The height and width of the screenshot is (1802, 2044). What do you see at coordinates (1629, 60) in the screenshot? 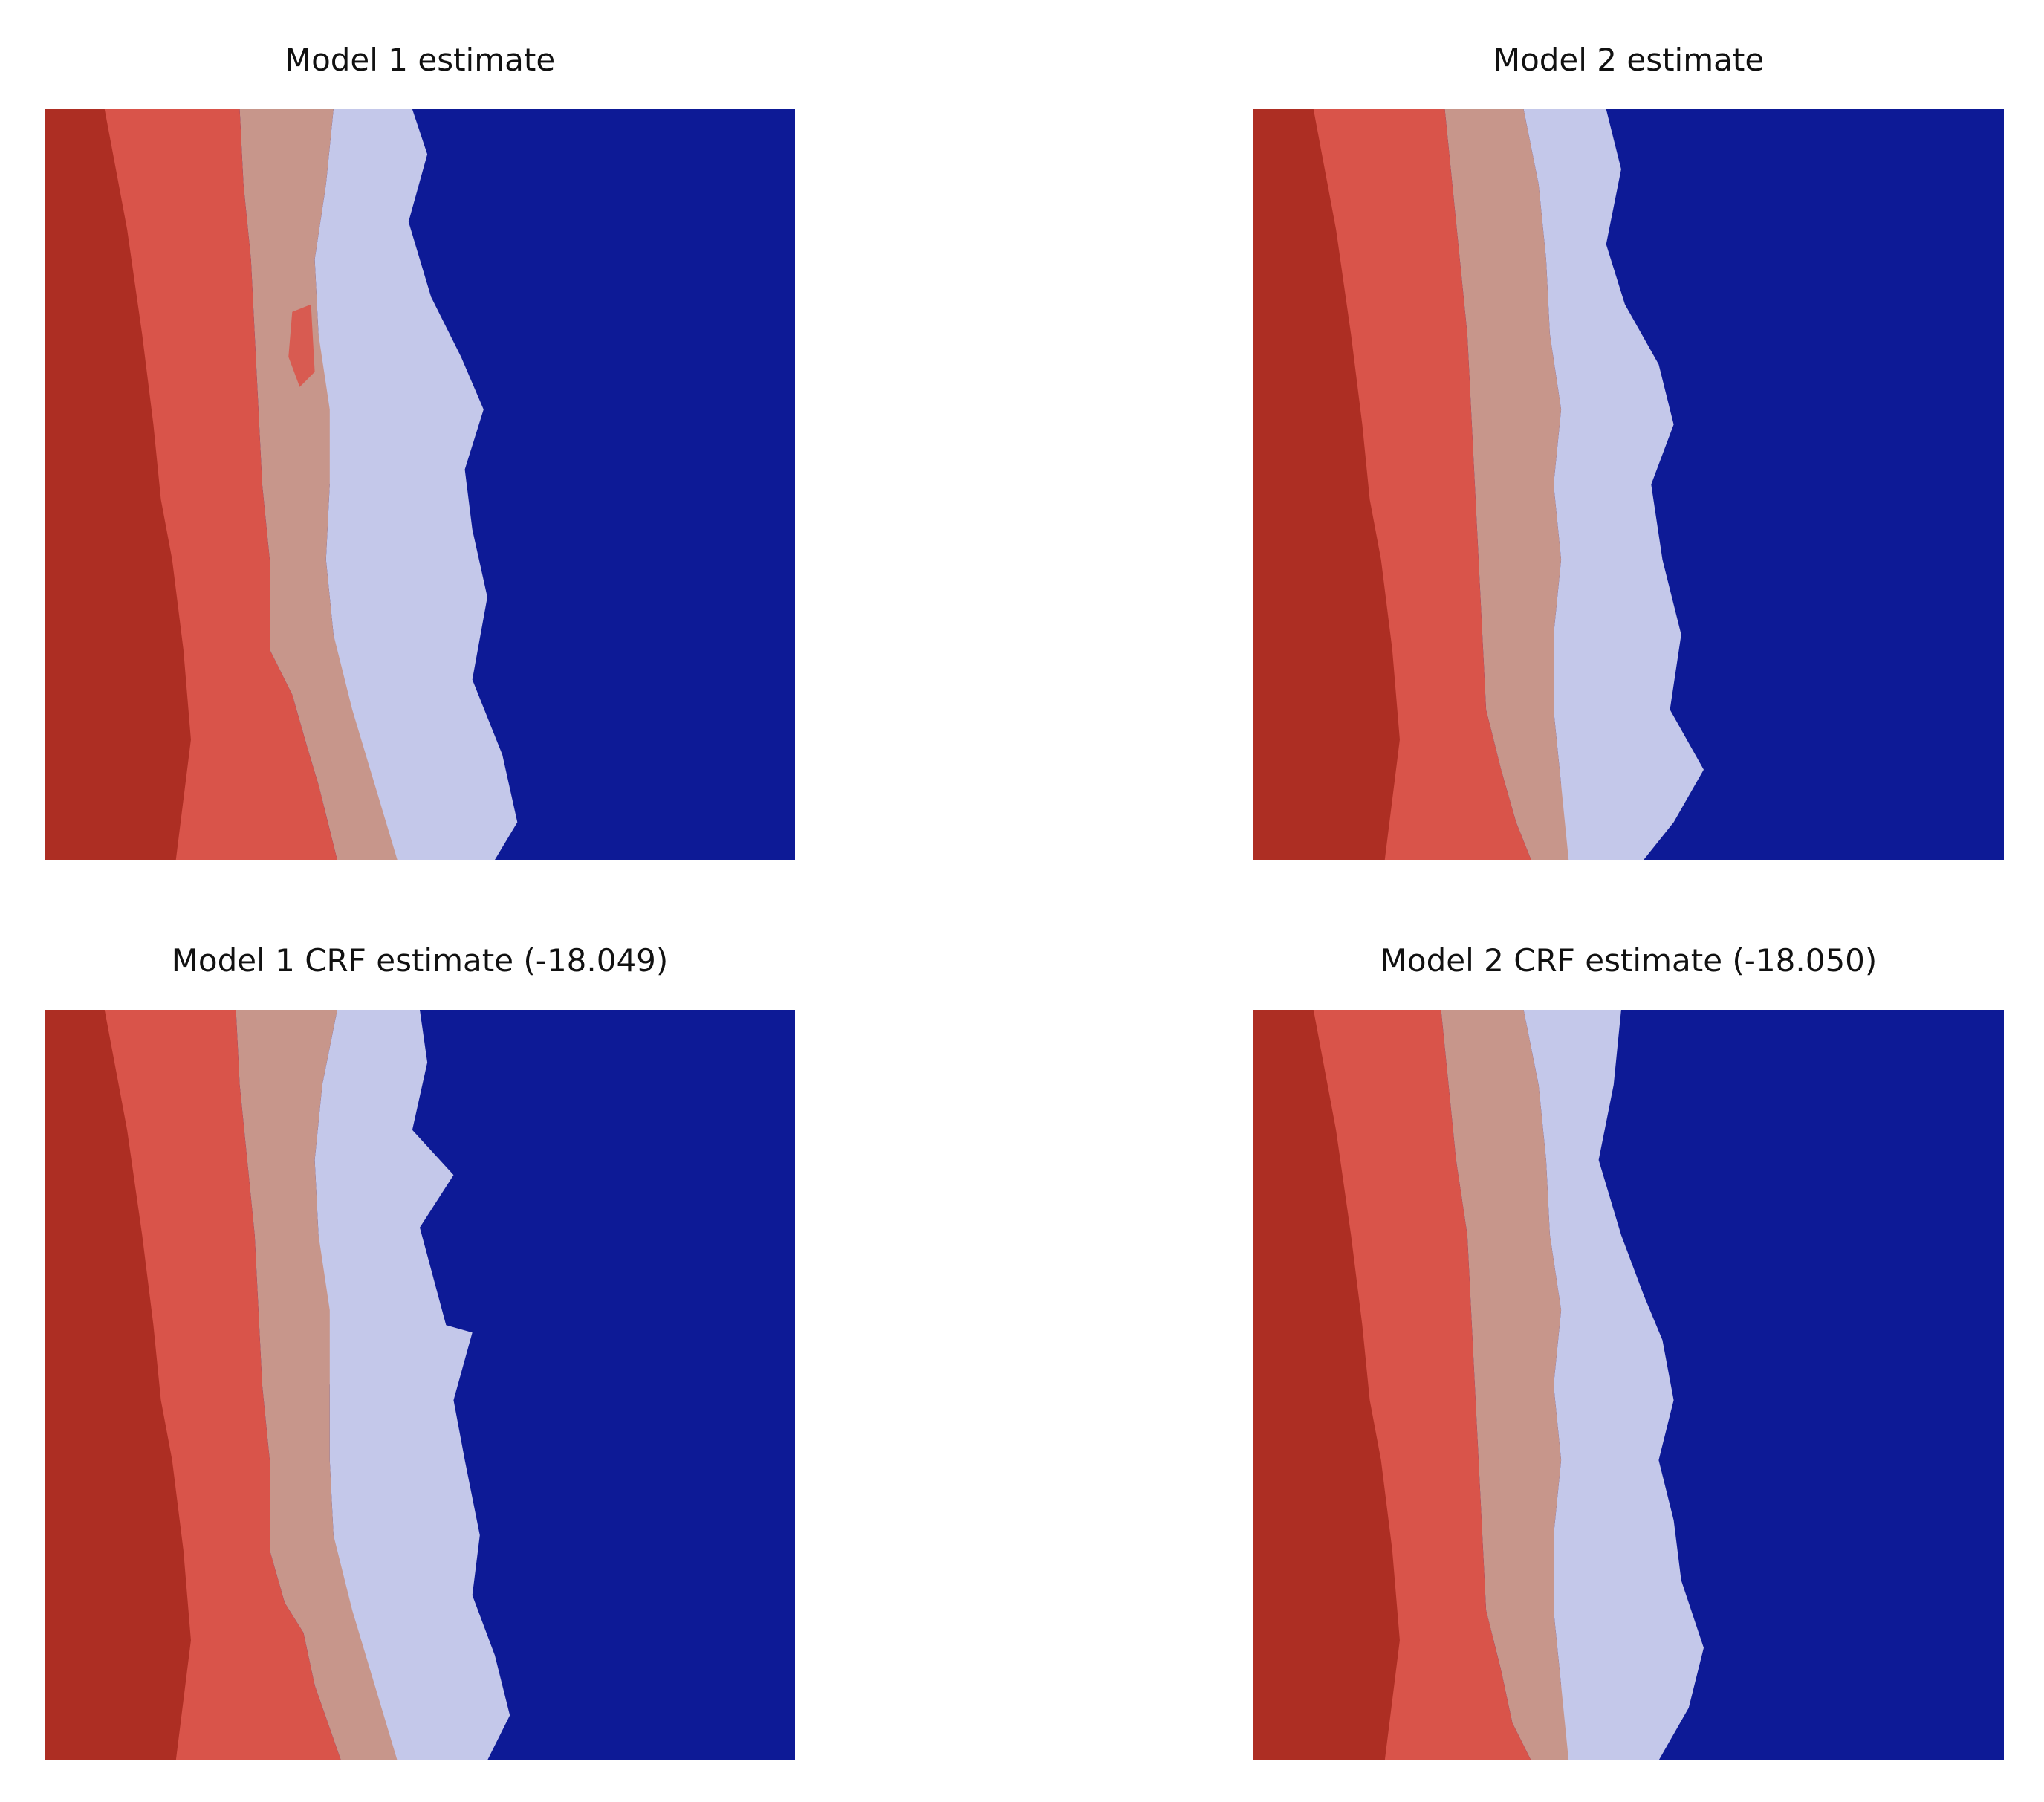
I see `panel-title-model-2: Model 2 estimate` at bounding box center [1629, 60].